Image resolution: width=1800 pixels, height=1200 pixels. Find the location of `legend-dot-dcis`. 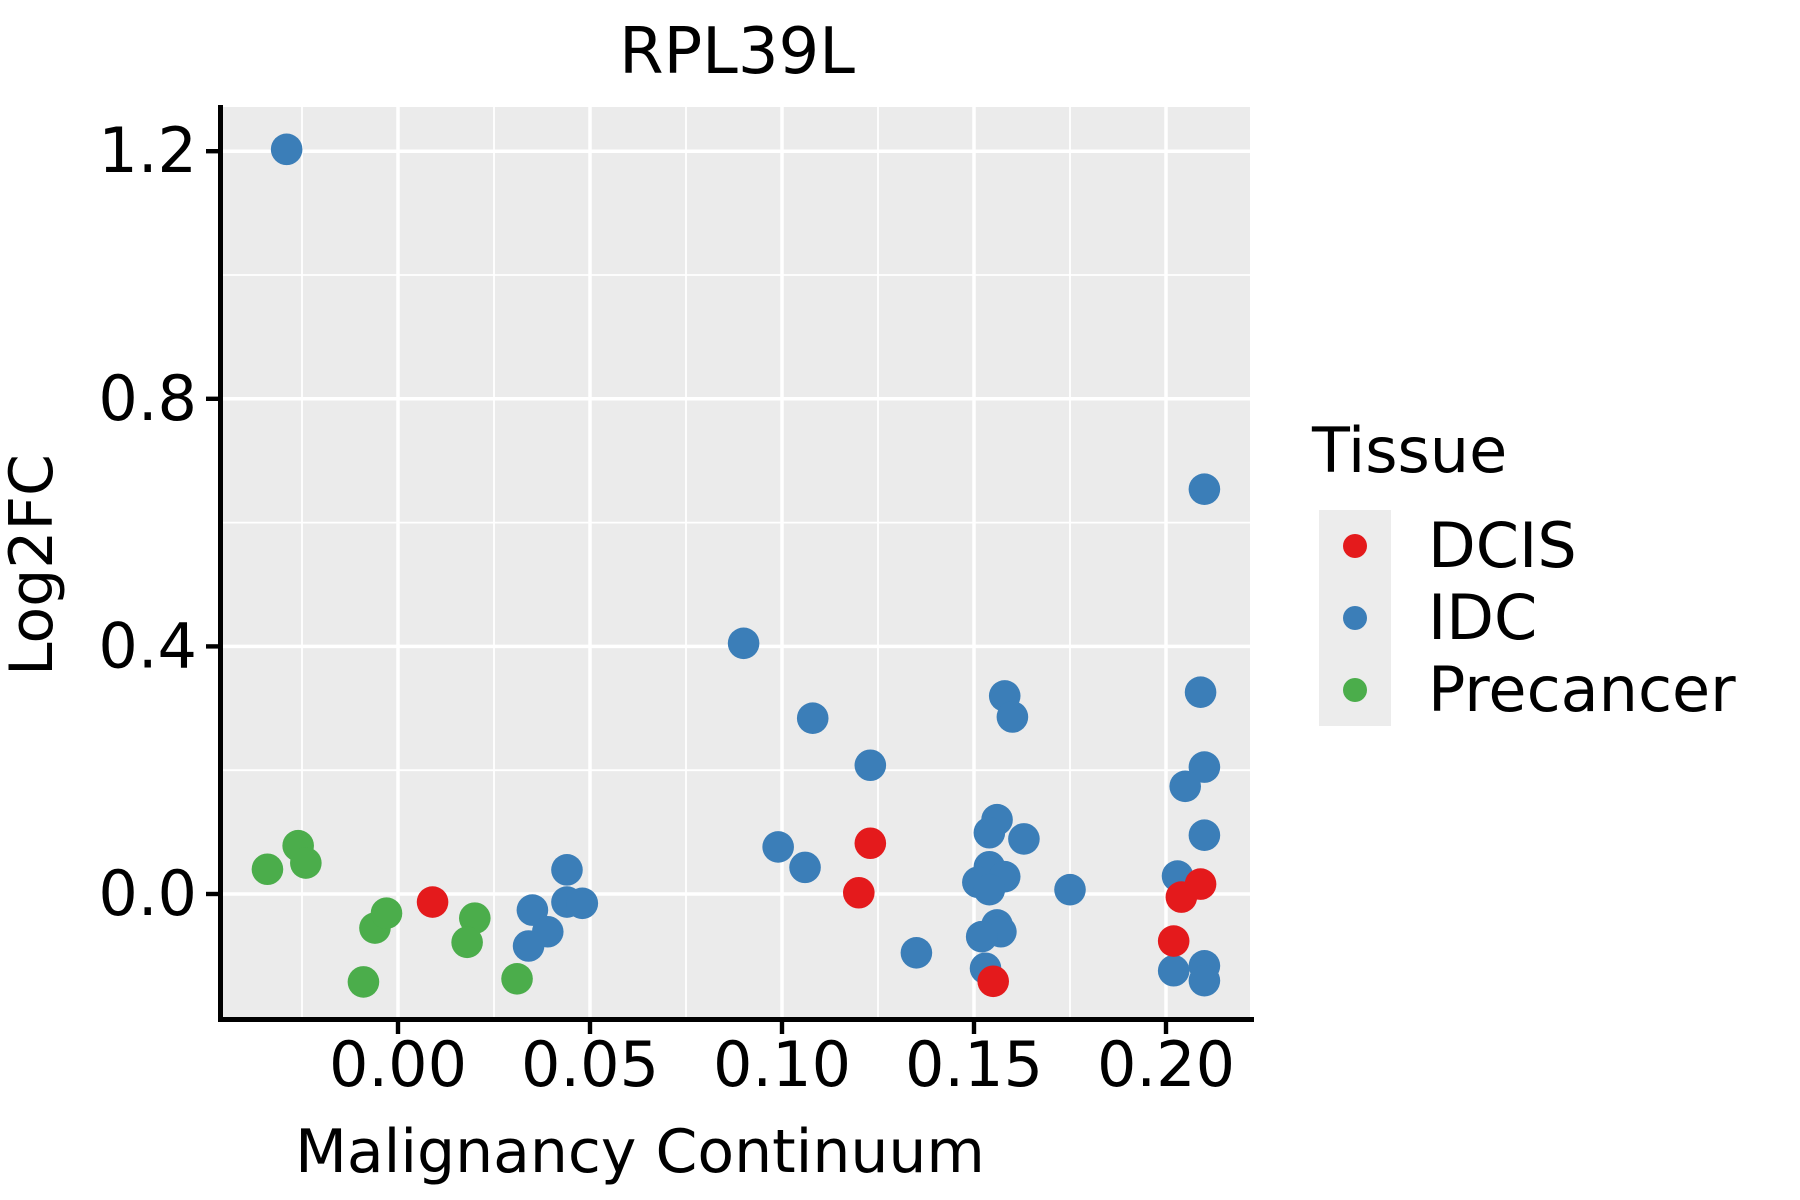

legend-dot-dcis is located at coordinates (1355, 546).